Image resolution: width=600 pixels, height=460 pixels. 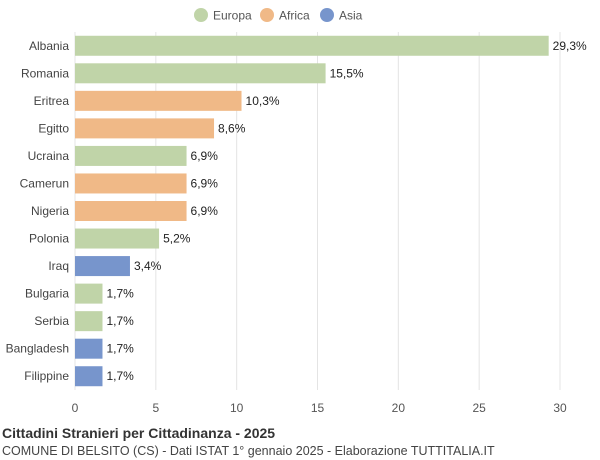 What do you see at coordinates (232, 128) in the screenshot?
I see `value-label-egitto: 8,6%` at bounding box center [232, 128].